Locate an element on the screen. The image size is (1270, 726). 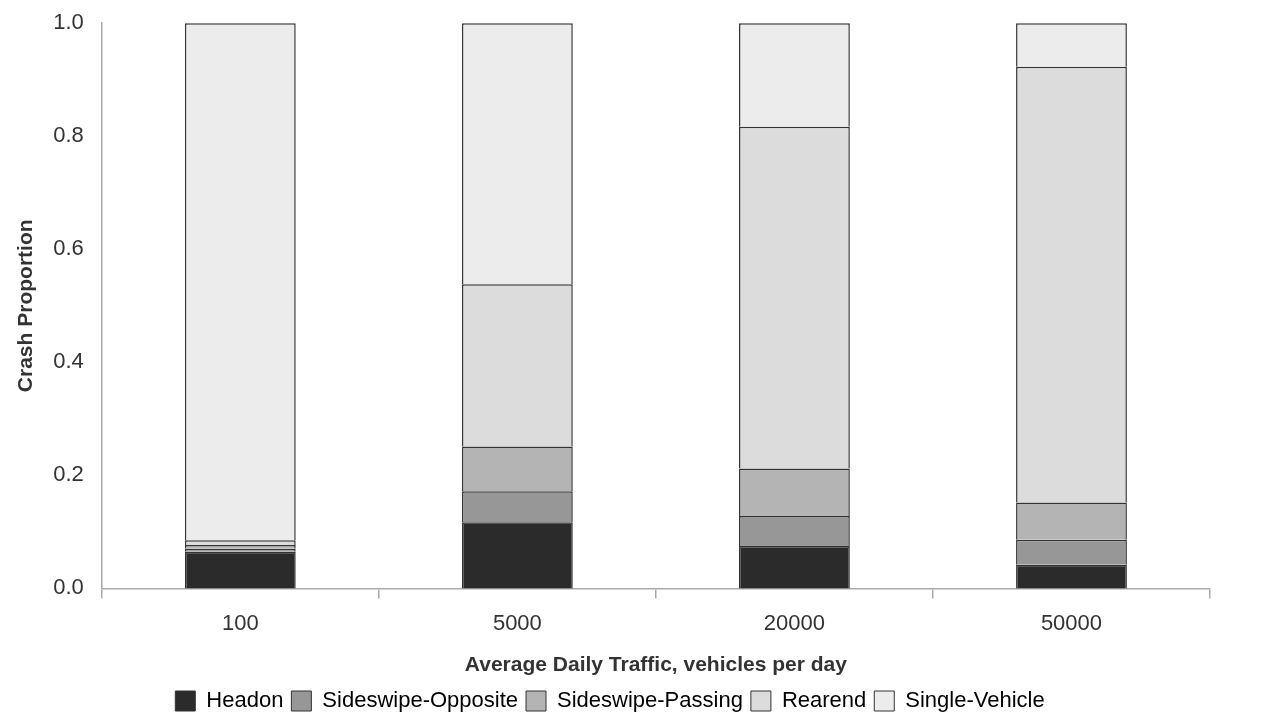
x-tick-label: 5000 is located at coordinates (517, 622).